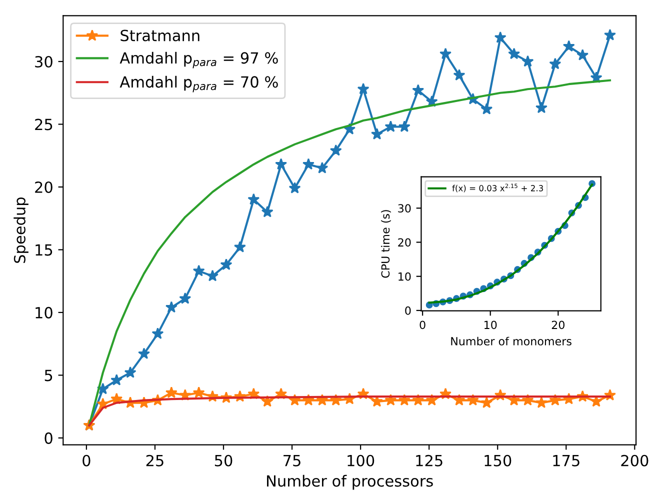 This screenshot has width=651, height=491. Describe the element at coordinates (44, 250) in the screenshot. I see `y-tick-label: 15` at that location.